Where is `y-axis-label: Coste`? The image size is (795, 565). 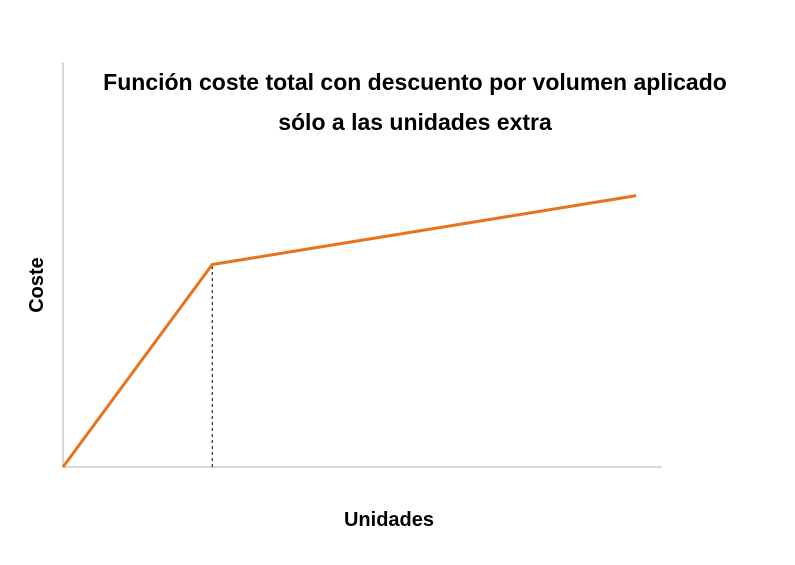 y-axis-label: Coste is located at coordinates (37, 285).